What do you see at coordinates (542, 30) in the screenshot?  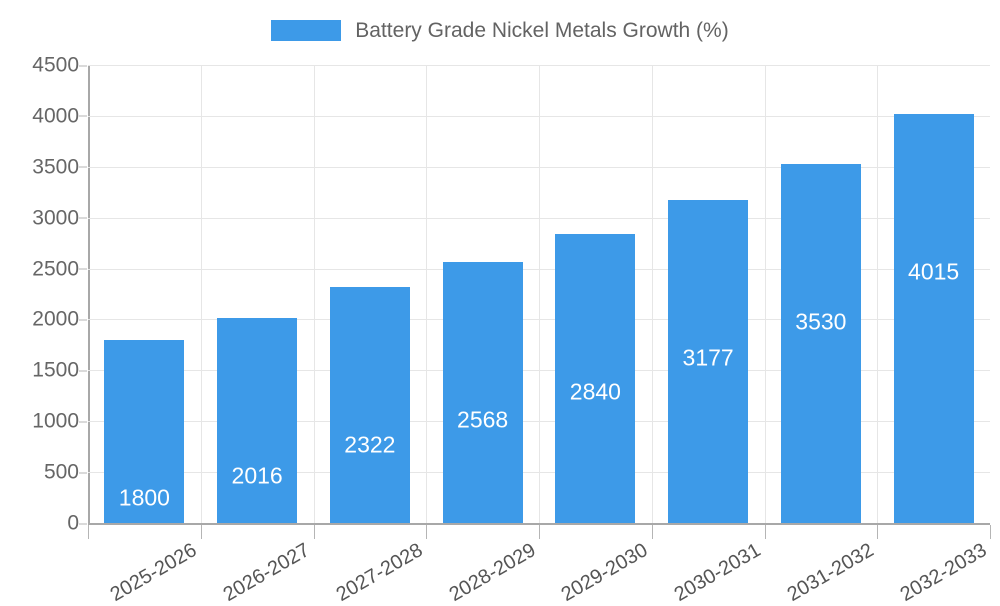 I see `legend-label: Battery Grade Nickel Metals Growth (%)` at bounding box center [542, 30].